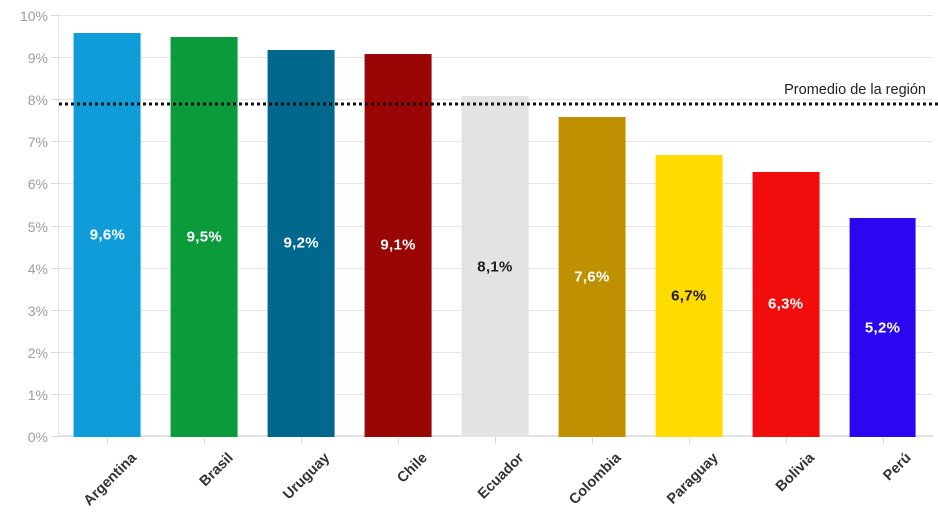  What do you see at coordinates (307, 476) in the screenshot?
I see `x-axis-label-uruguay: Uruguay` at bounding box center [307, 476].